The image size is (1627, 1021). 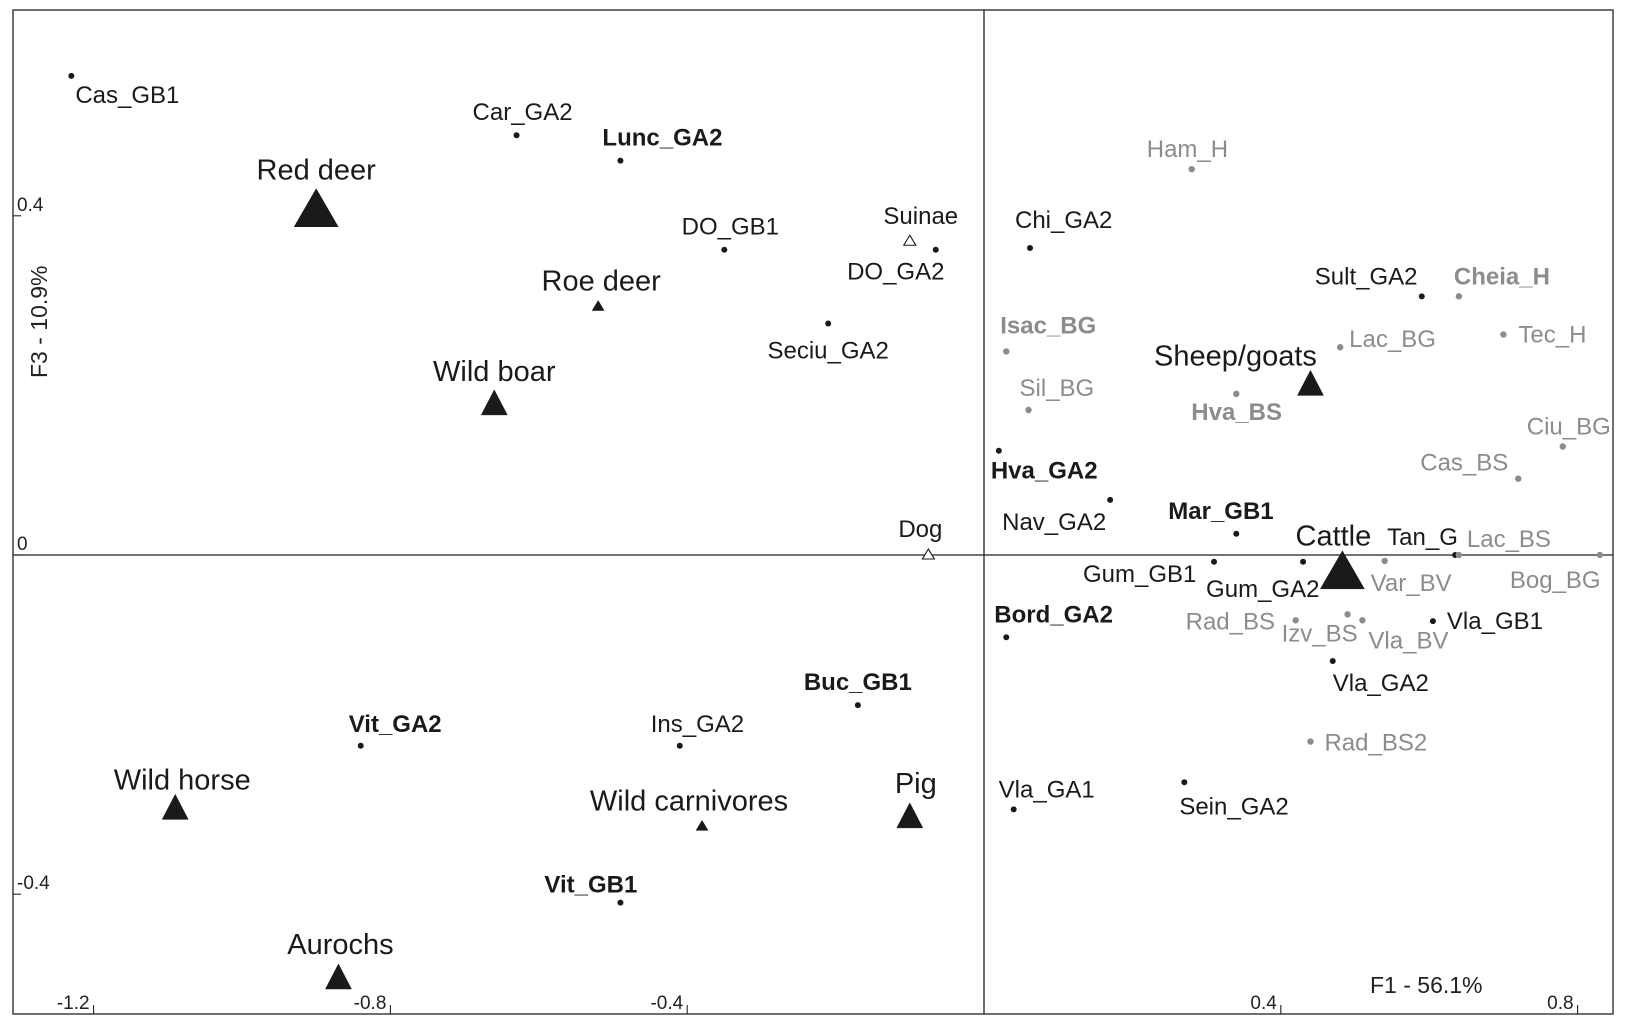 I want to click on x-tick-label: -0.8, so click(x=370, y=1003).